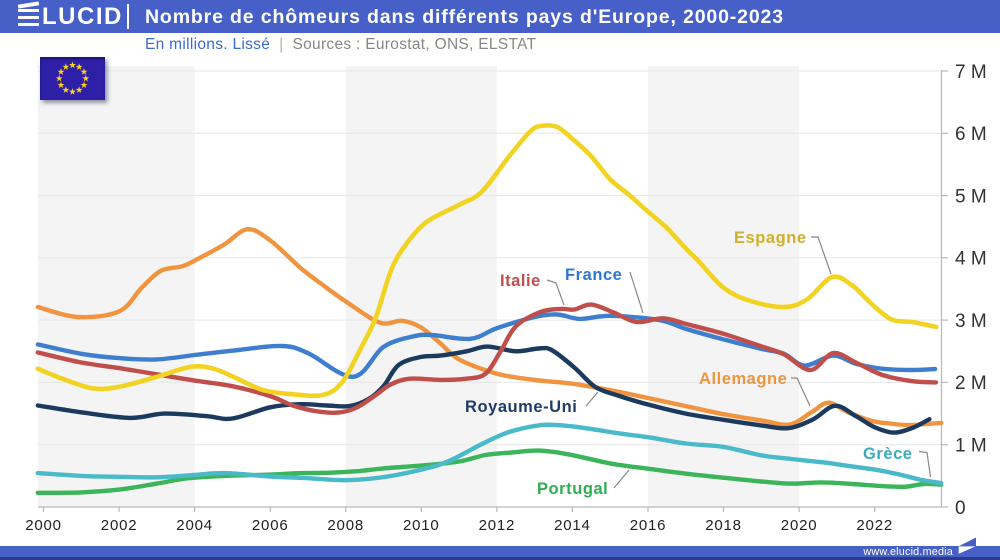  Describe the element at coordinates (743, 379) in the screenshot. I see `svg-text: Allemagne` at that location.